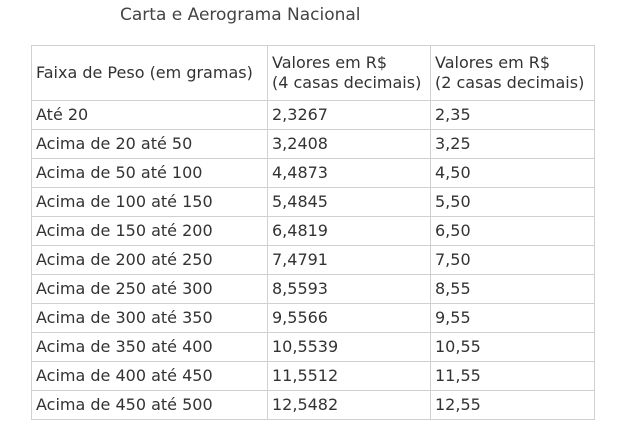  What do you see at coordinates (512, 405) in the screenshot?
I see `cell-value-2-decimals: 12,55` at bounding box center [512, 405].